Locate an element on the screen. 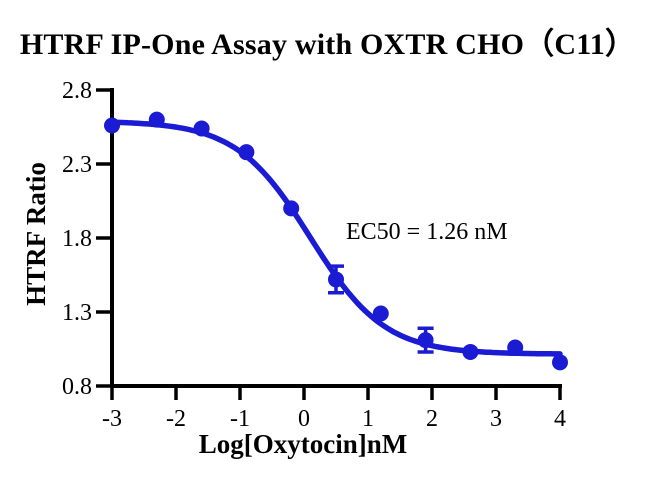  chart-title: HTRF IP-One Assay with OXTR CHO（C11） is located at coordinates (327, 44).